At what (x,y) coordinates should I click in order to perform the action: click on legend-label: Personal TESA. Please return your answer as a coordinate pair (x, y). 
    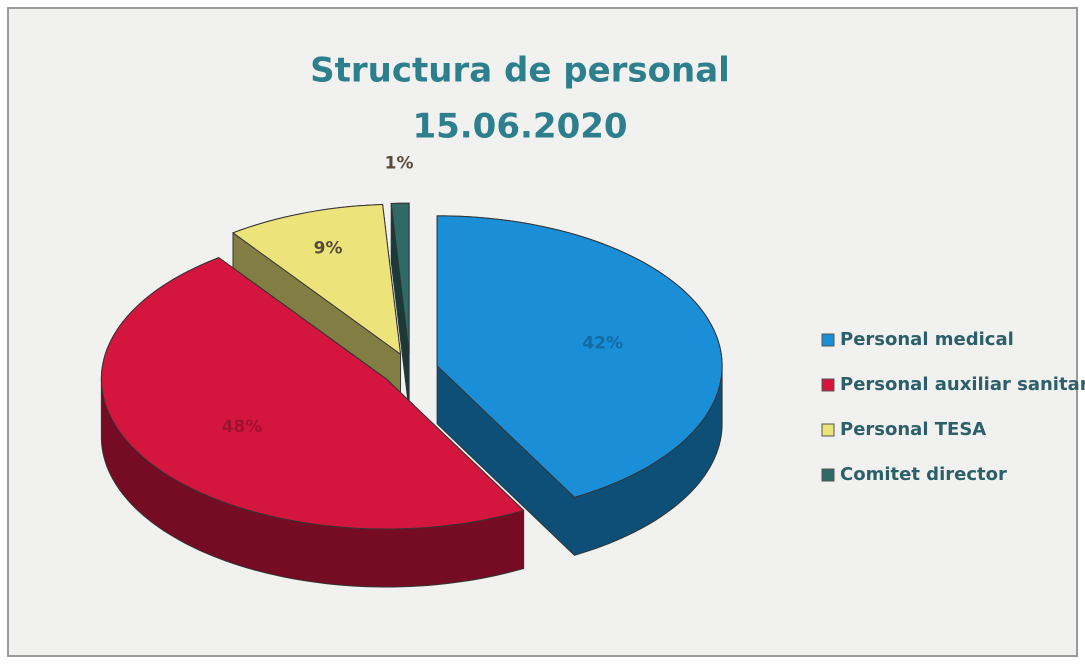
    Looking at the image, I should click on (913, 429).